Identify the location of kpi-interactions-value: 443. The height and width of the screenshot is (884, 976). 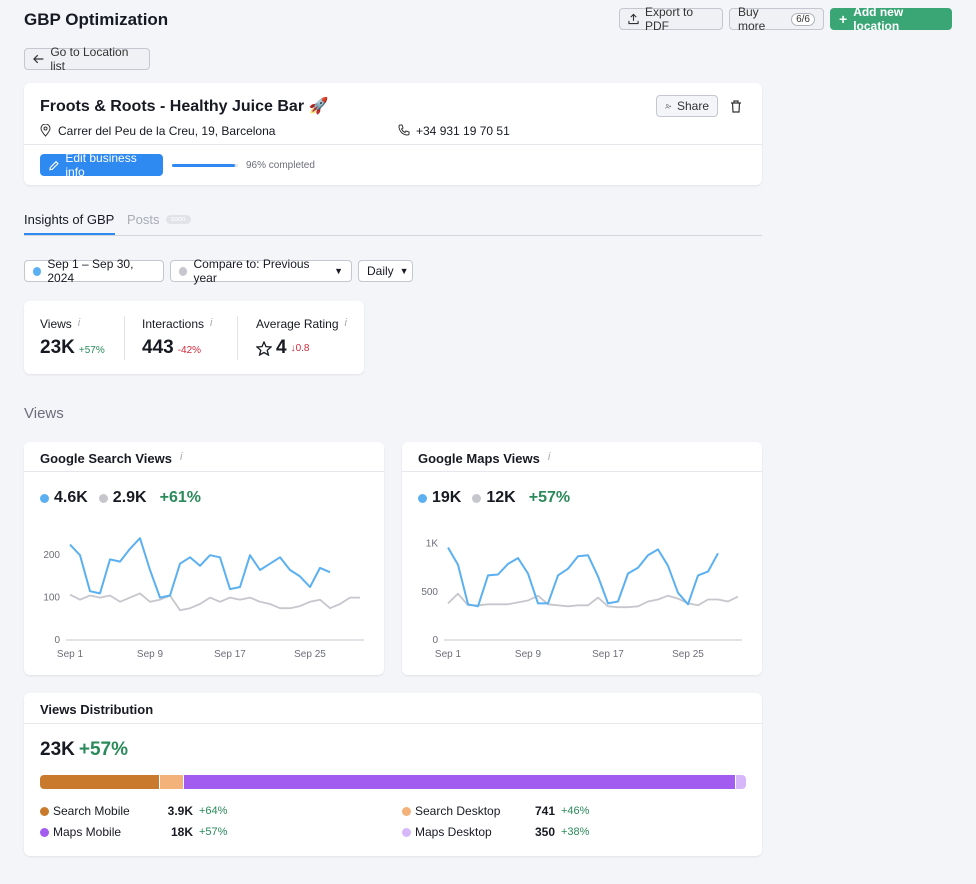
(158, 347).